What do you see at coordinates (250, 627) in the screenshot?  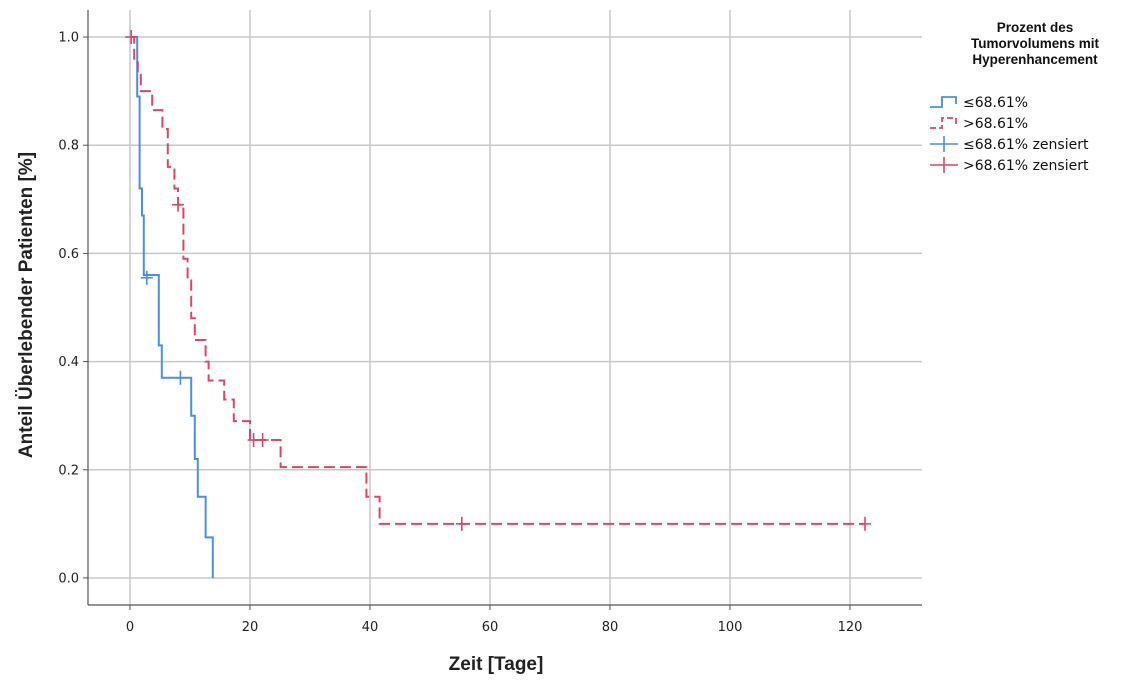 I see `x-tick-label: 20` at bounding box center [250, 627].